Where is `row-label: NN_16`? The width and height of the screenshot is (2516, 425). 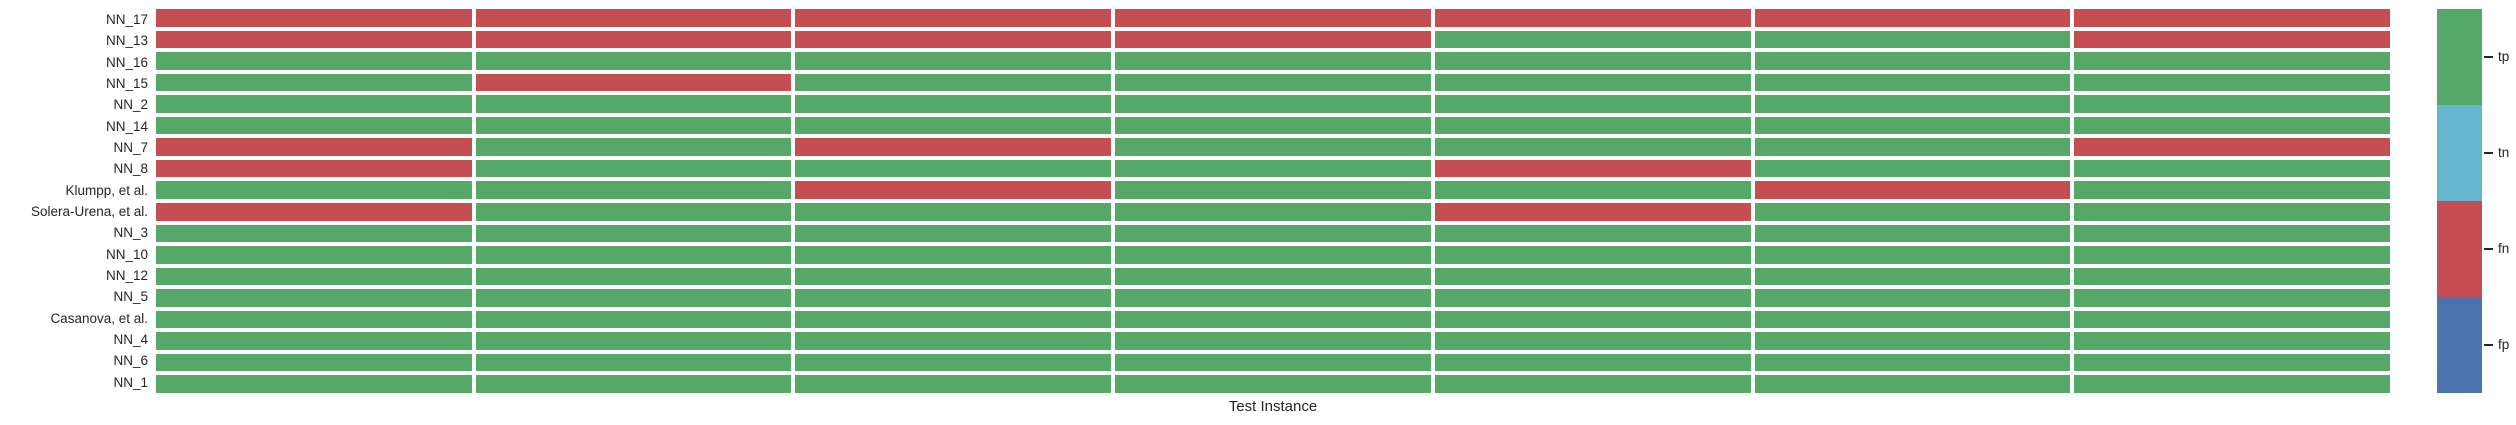
row-label: NN_16 is located at coordinates (126, 62).